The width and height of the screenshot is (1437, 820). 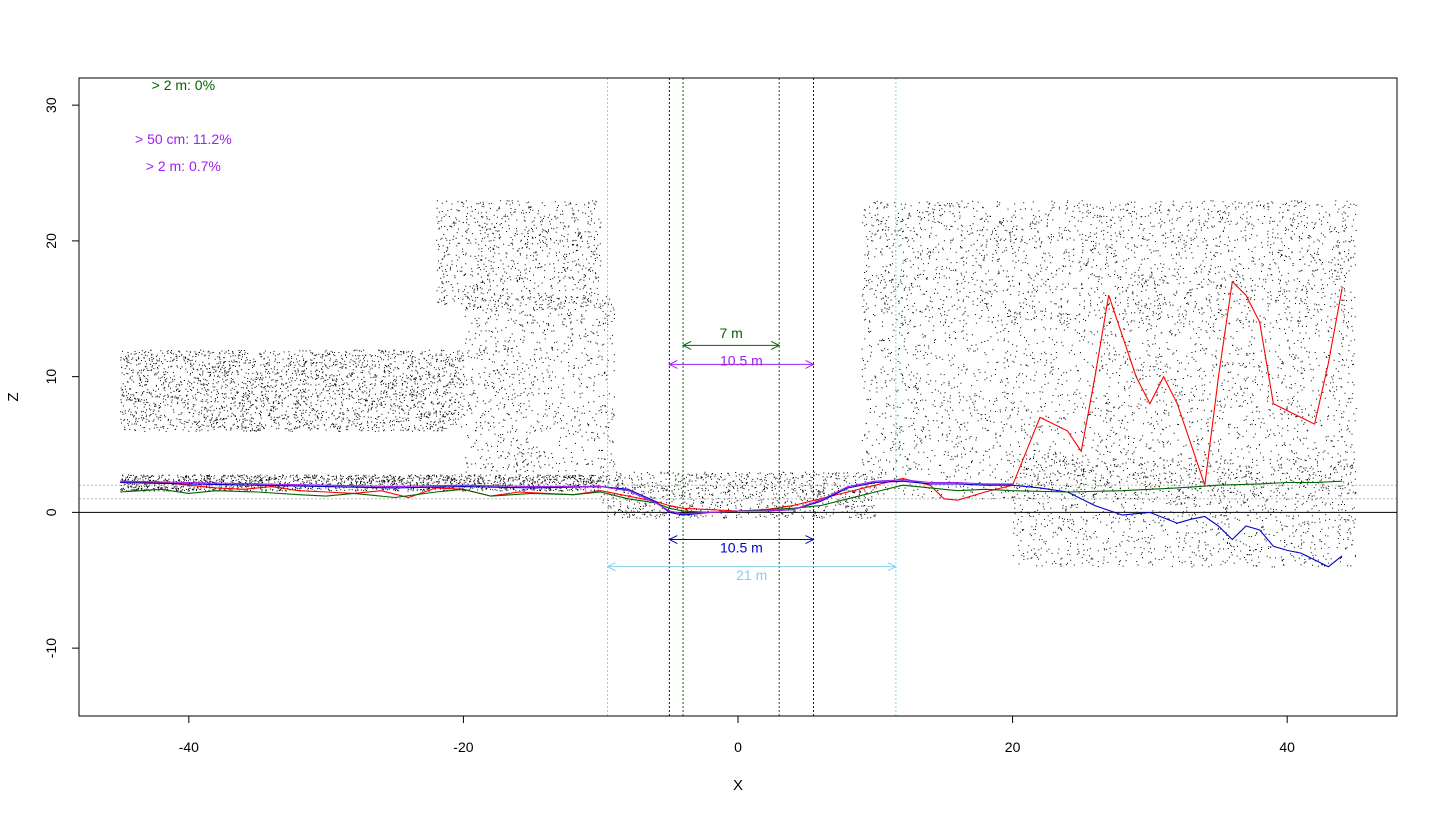 I want to click on width-markers-layer: 7 m 10.5 m 10.5 m 21 m, so click(x=752, y=454).